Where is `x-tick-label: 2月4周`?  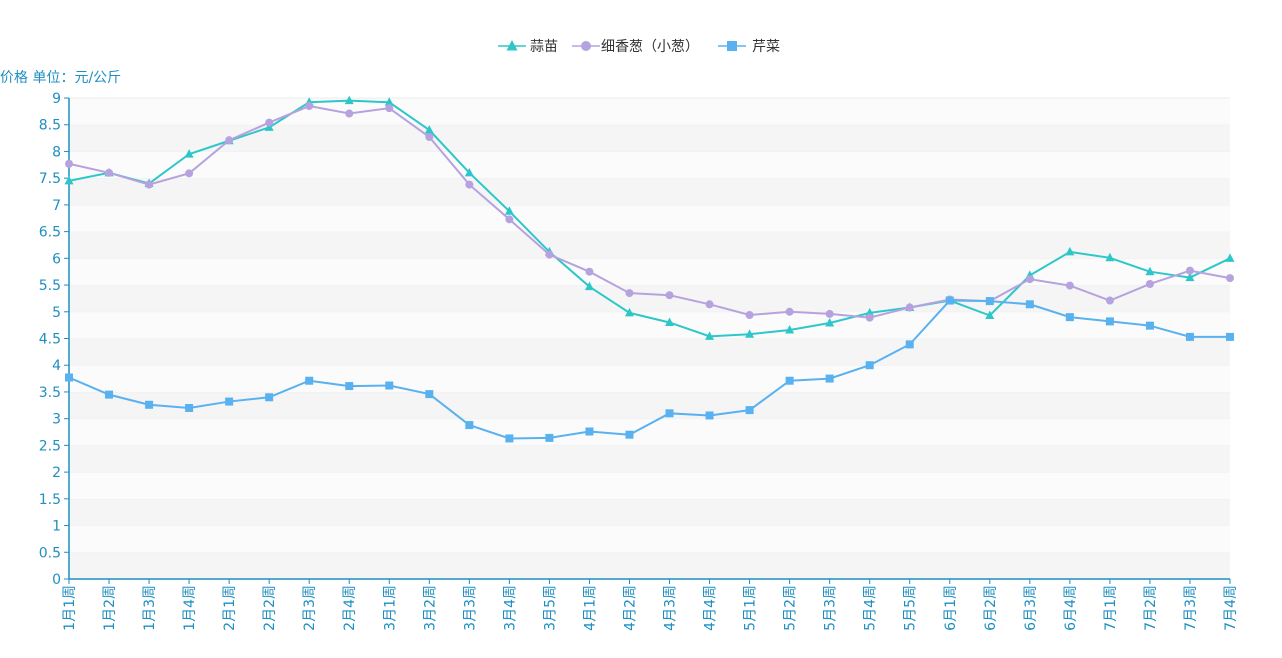 x-tick-label: 2月4周 is located at coordinates (350, 608).